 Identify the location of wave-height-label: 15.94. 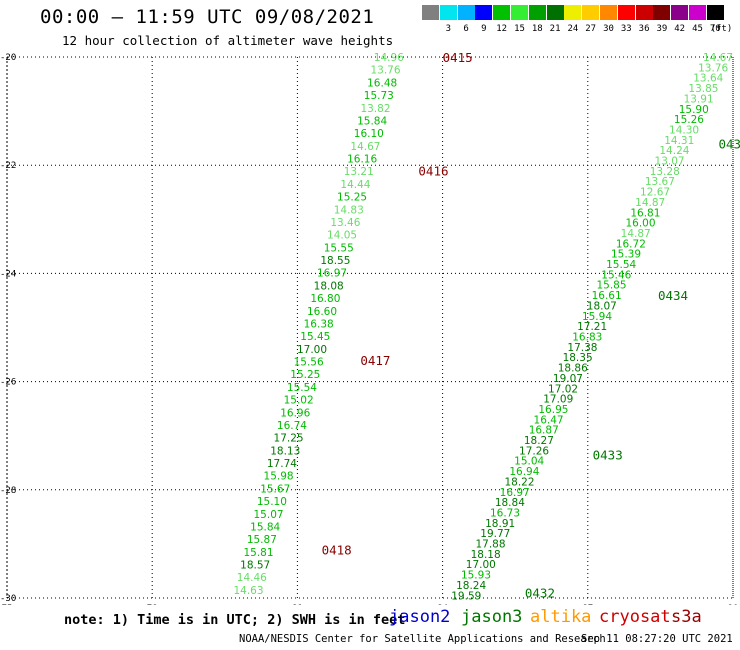
(597, 317).